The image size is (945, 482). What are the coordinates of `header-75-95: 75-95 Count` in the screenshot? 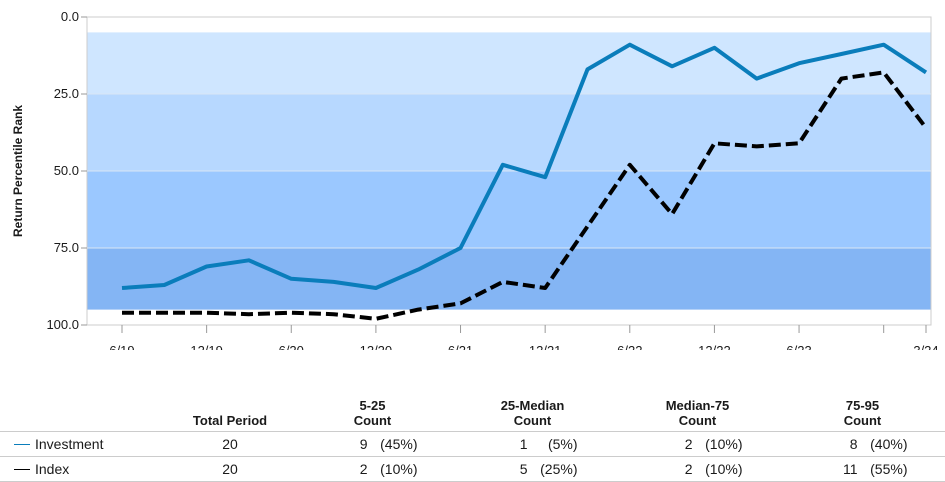 It's located at (862, 413).